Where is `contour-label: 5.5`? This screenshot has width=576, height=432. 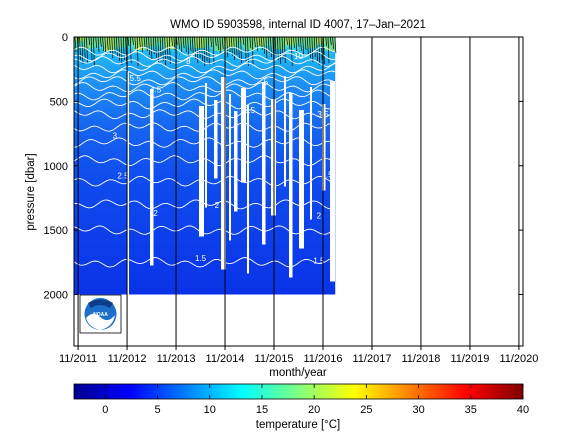 contour-label: 5.5 is located at coordinates (136, 78).